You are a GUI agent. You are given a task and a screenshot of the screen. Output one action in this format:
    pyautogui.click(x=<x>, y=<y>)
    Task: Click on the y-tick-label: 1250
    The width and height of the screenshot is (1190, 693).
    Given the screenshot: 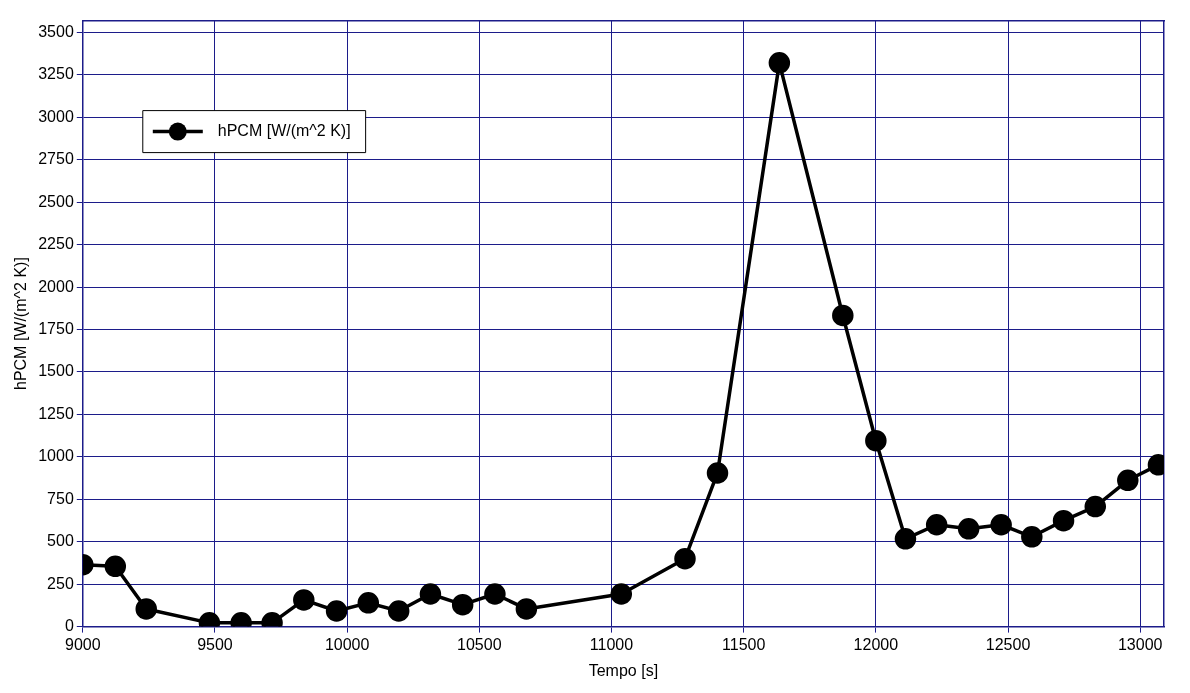 What is the action you would take?
    pyautogui.click(x=56, y=413)
    